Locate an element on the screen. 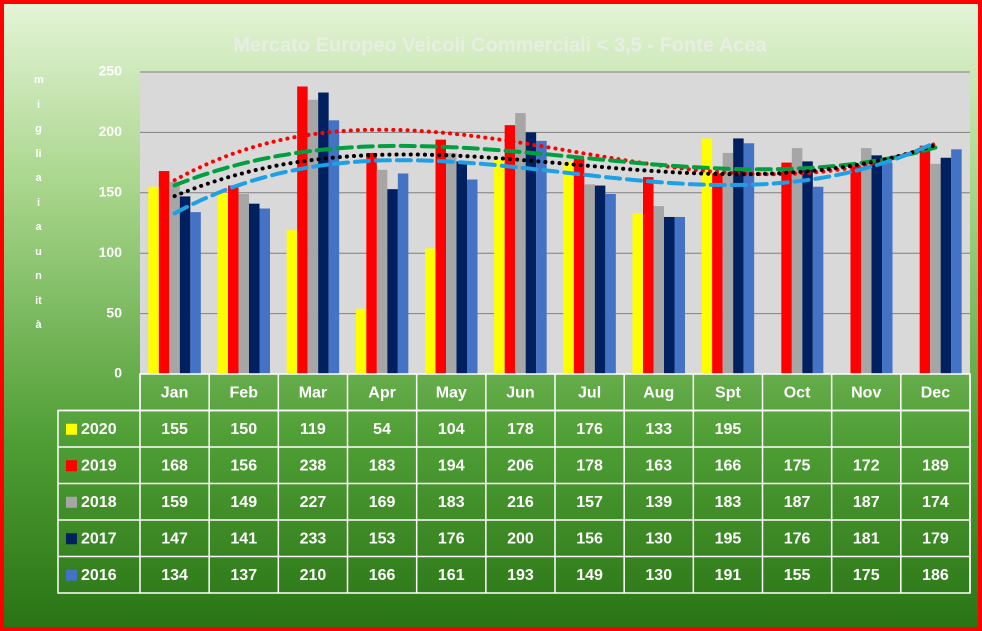 The height and width of the screenshot is (631, 982). table-value: 183 is located at coordinates (451, 502).